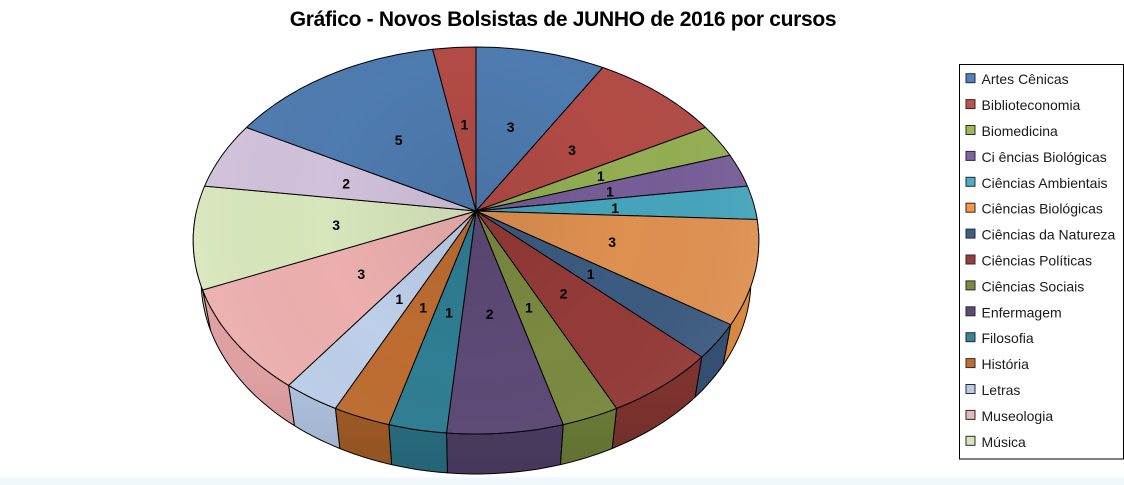 This screenshot has height=485, width=1124. What do you see at coordinates (1042, 209) in the screenshot?
I see `svg-text: Ciências Biológicas` at bounding box center [1042, 209].